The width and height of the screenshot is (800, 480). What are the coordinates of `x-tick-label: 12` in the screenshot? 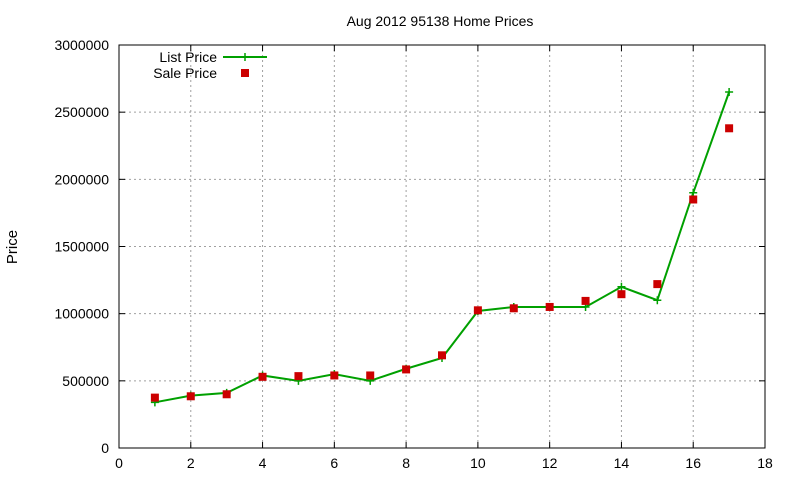 It's located at (550, 463).